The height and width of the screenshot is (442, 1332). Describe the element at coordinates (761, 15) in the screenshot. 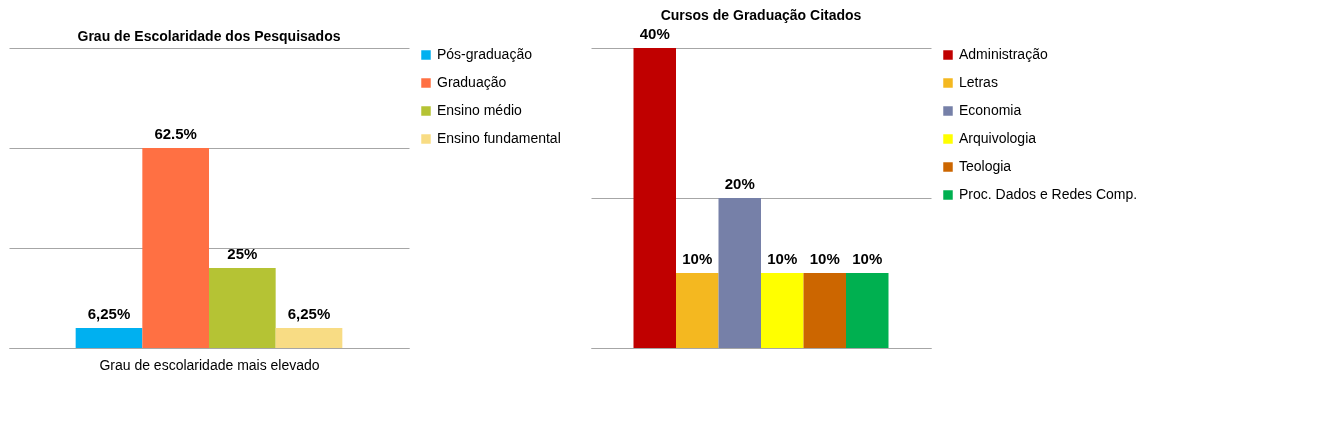

I see `chart-title: Cursos de Graduação Citados` at that location.